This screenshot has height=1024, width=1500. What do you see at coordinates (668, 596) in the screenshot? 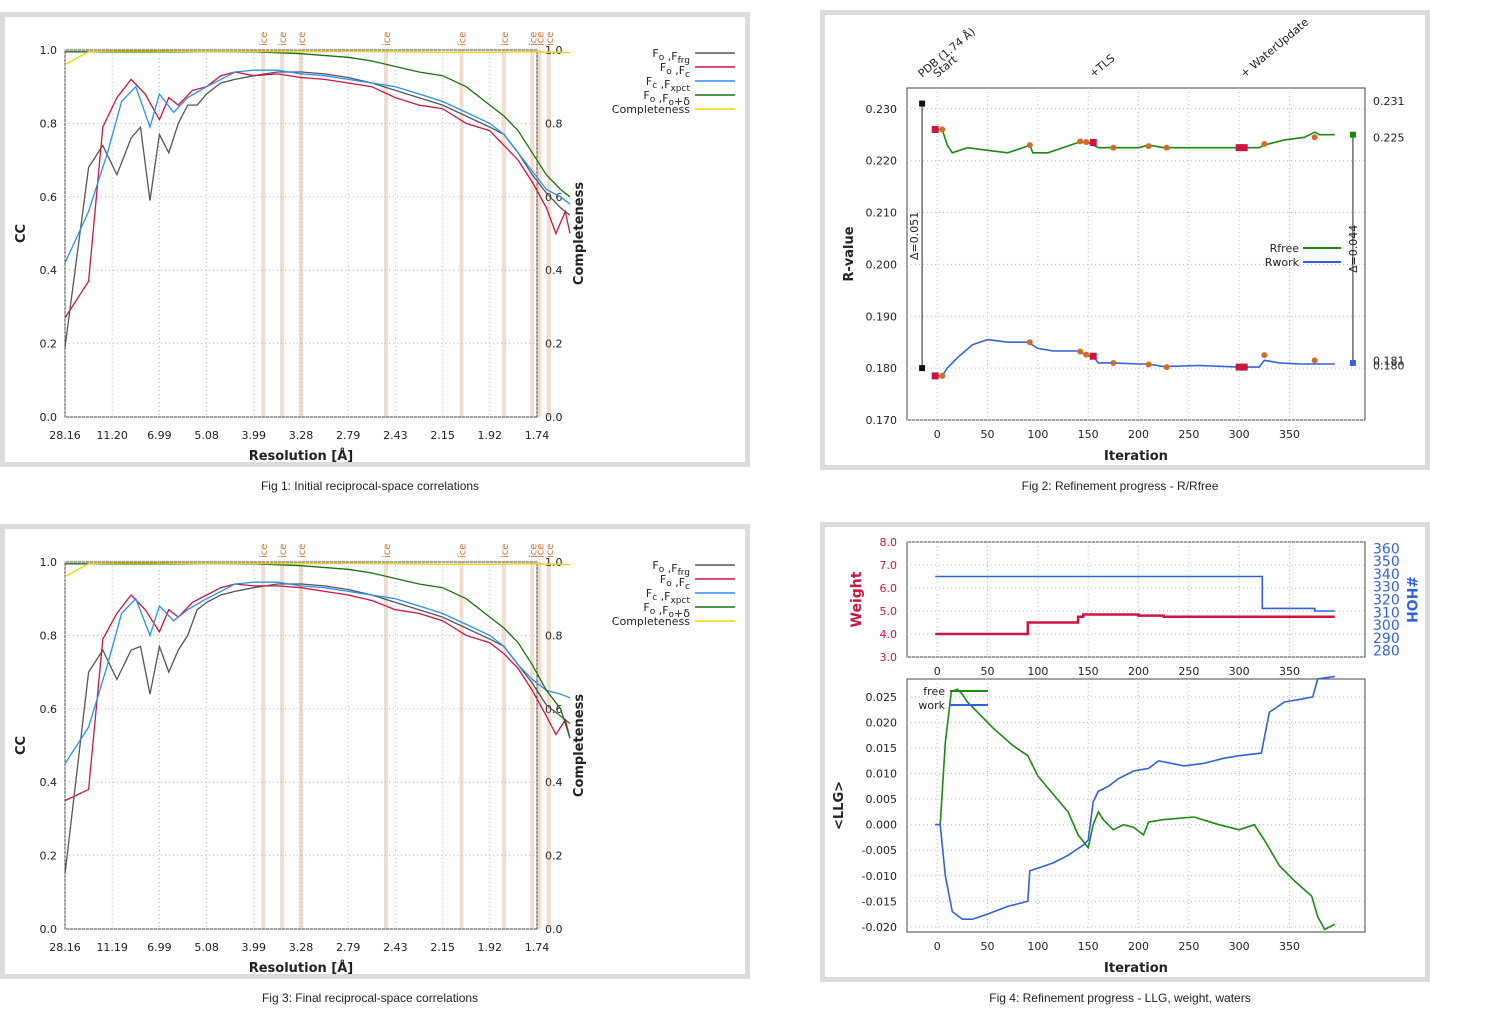
I see `legend-label: Fc ,Fxpct` at bounding box center [668, 596].